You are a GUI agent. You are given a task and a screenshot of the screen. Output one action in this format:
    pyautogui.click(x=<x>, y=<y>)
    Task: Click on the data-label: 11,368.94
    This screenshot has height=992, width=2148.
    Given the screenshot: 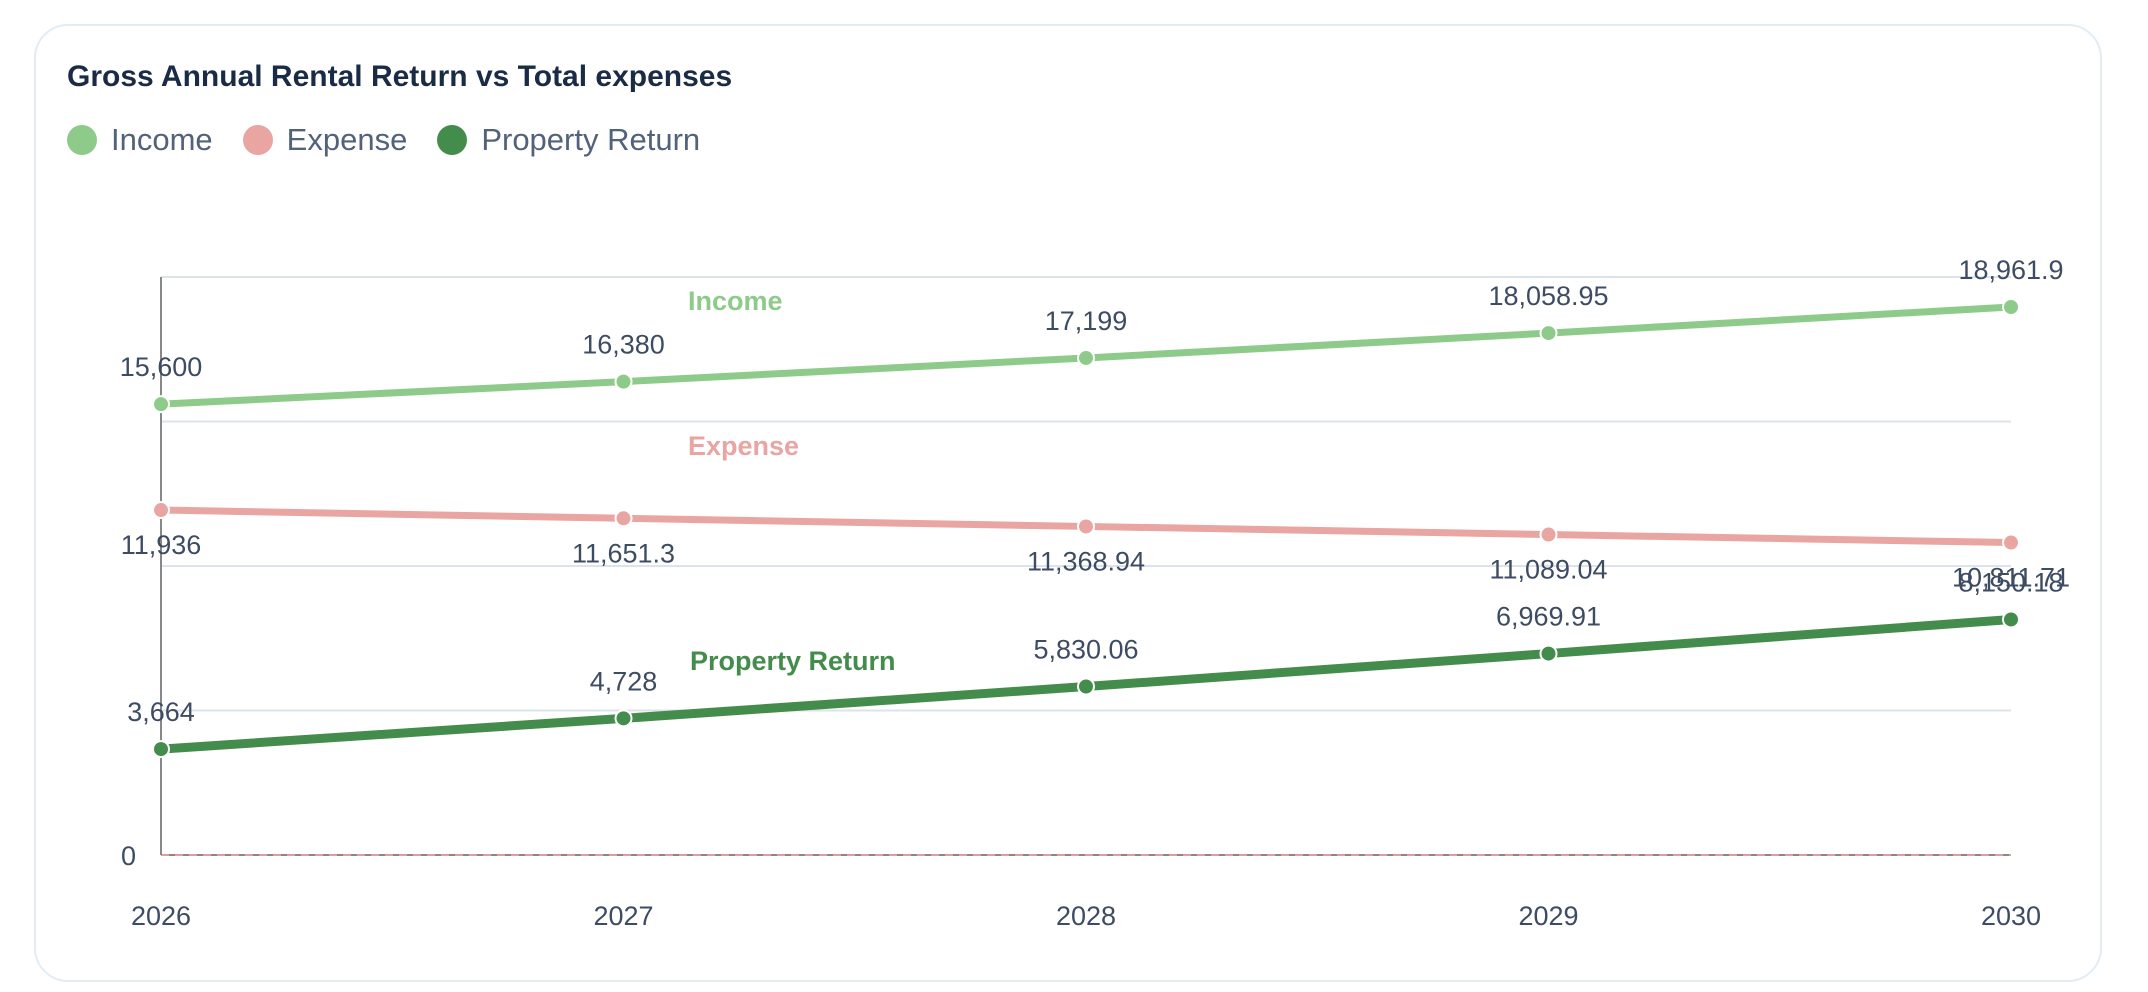 What is the action you would take?
    pyautogui.click(x=1086, y=561)
    